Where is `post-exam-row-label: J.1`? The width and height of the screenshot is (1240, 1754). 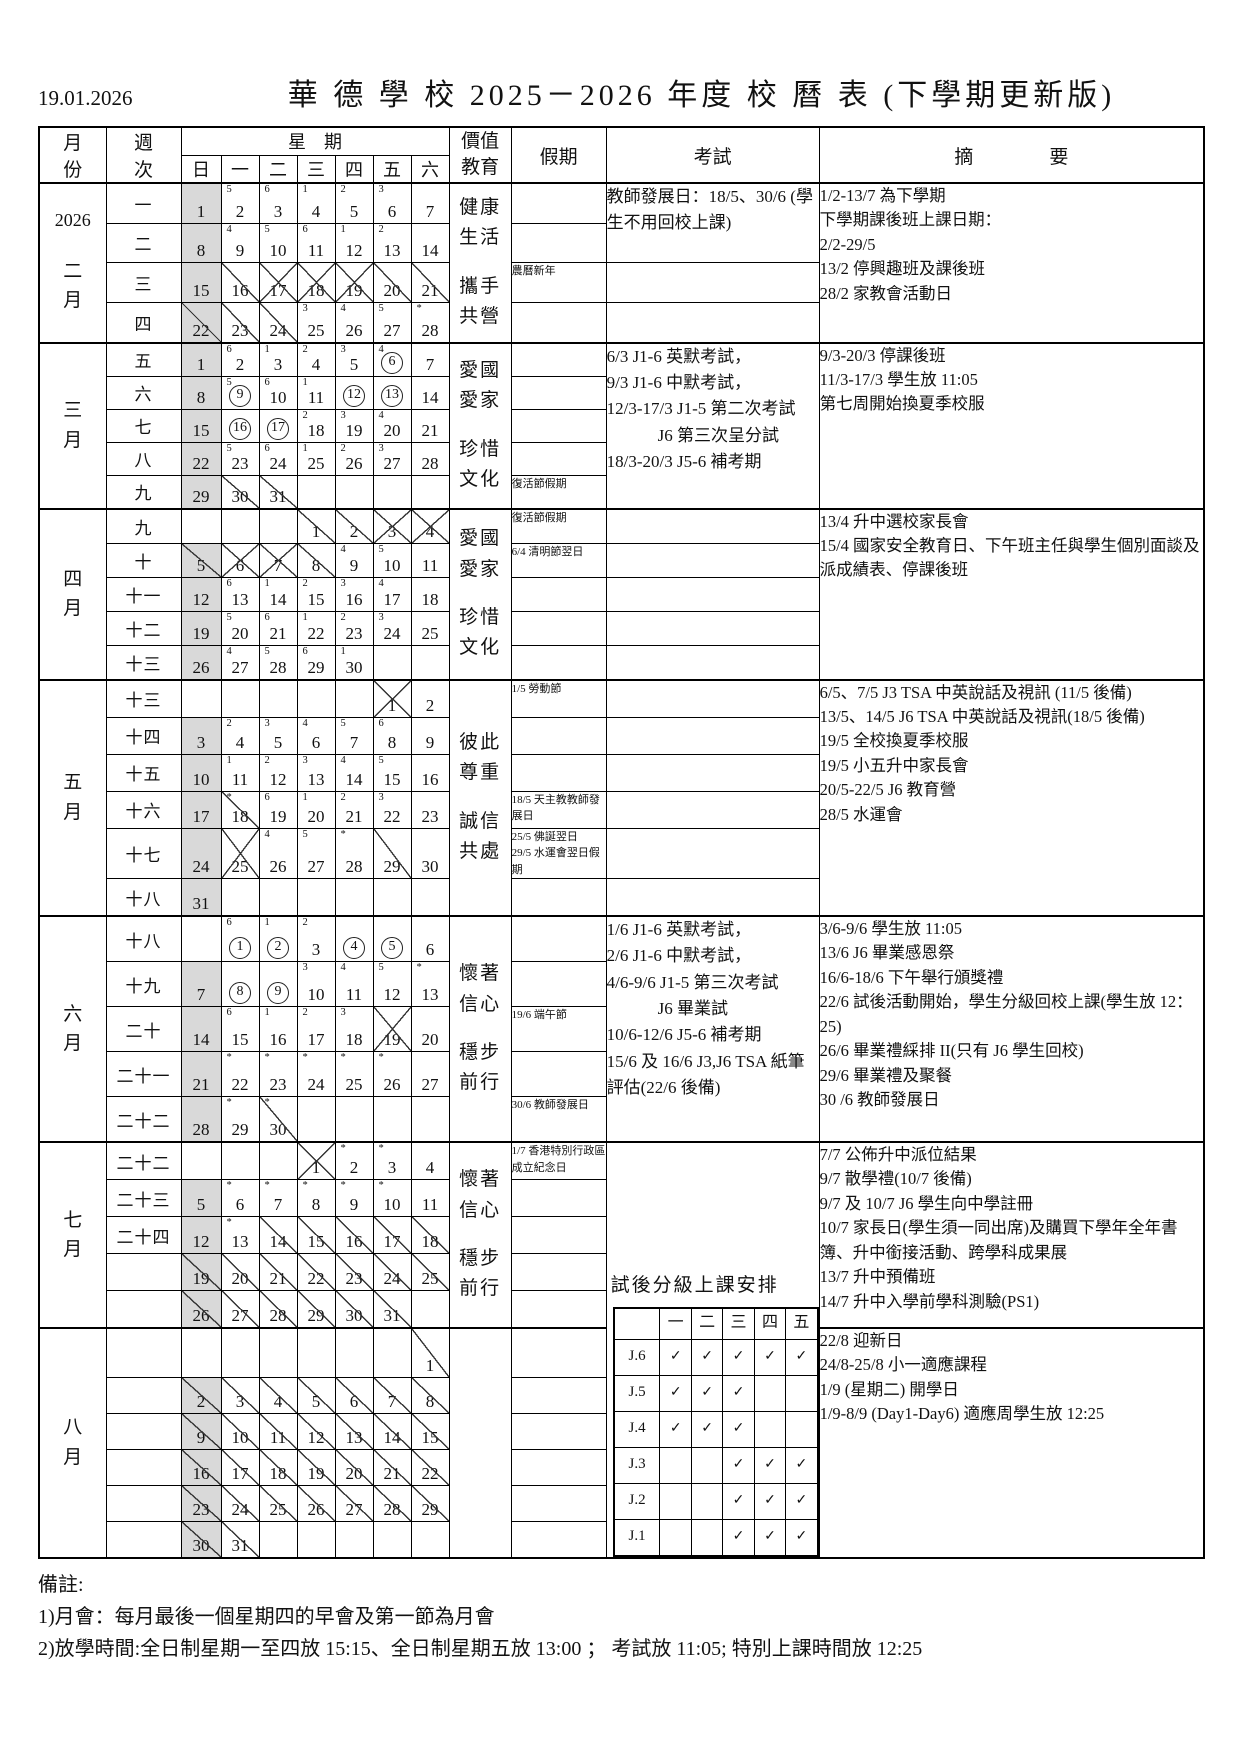
post-exam-row-label: J.1 is located at coordinates (637, 1537).